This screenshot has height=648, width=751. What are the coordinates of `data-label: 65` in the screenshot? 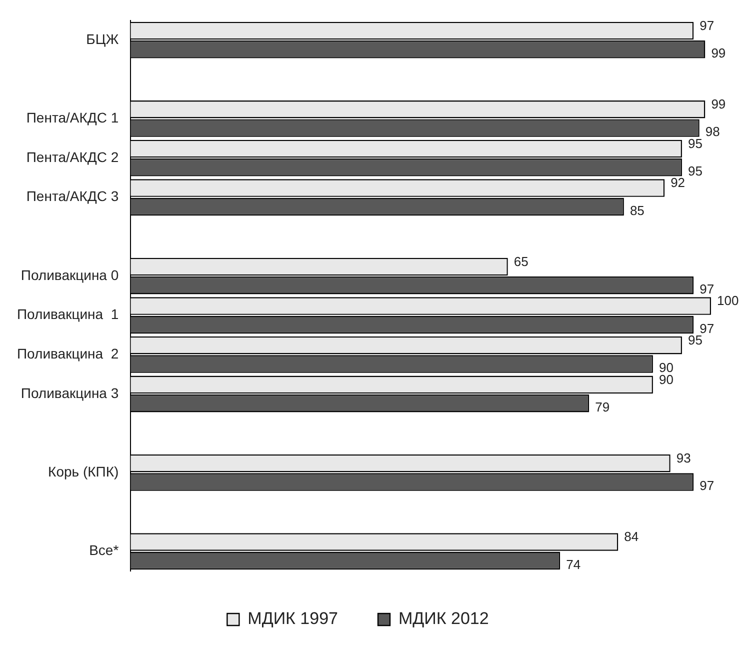 It's located at (521, 261).